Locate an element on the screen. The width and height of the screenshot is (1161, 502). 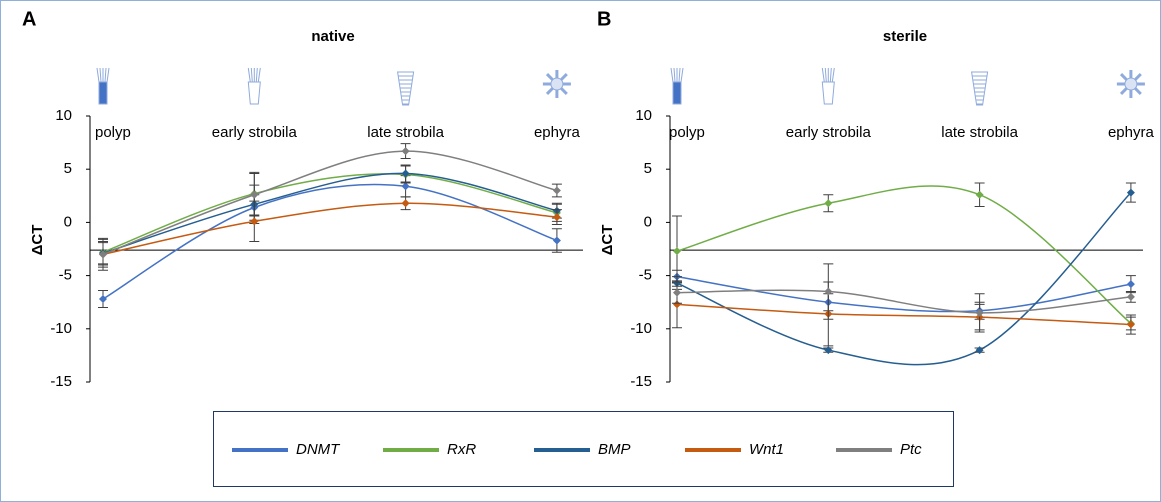
panel-letter: B is located at coordinates (604, 19).